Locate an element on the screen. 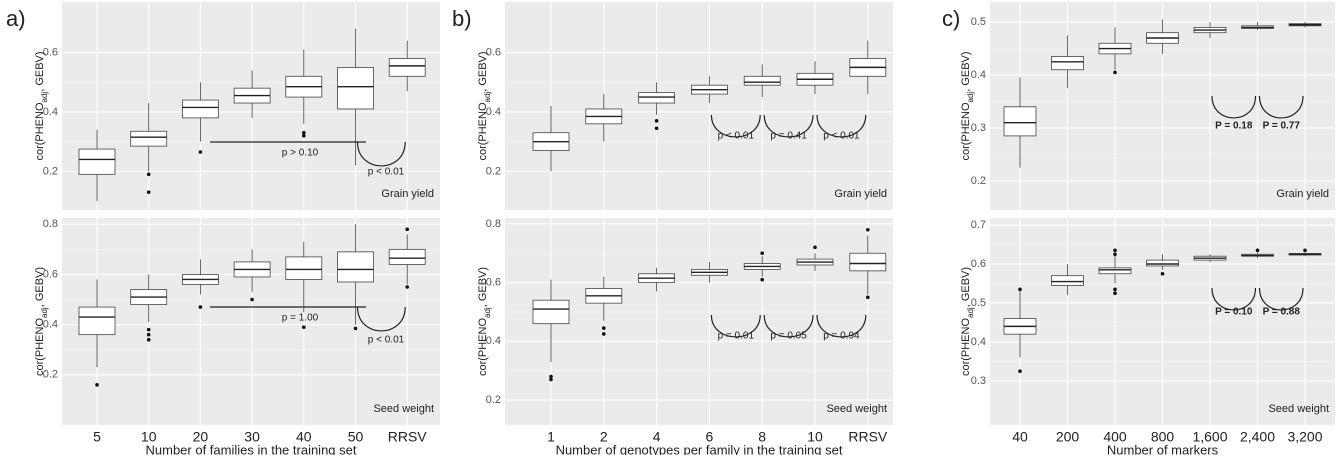  x-tick-label: 5 is located at coordinates (97, 437).